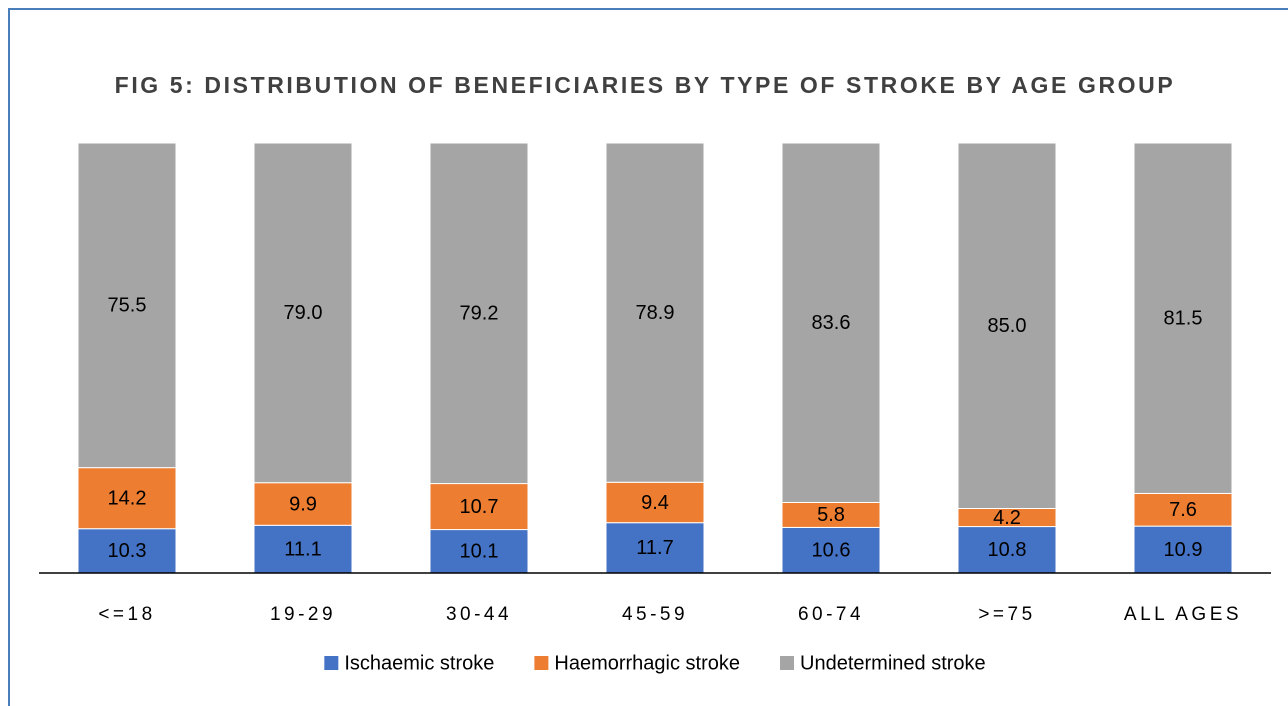 The image size is (1288, 706). I want to click on data-label: 5.8, so click(831, 515).